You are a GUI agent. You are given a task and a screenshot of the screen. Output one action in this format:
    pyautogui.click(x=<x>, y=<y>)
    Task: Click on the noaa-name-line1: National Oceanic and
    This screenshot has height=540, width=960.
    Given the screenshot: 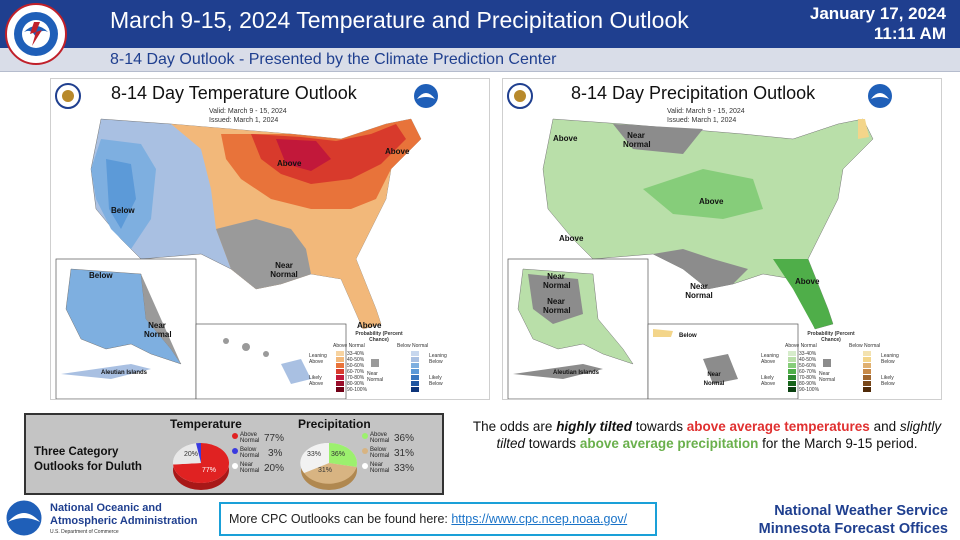 What is the action you would take?
    pyautogui.click(x=106, y=508)
    